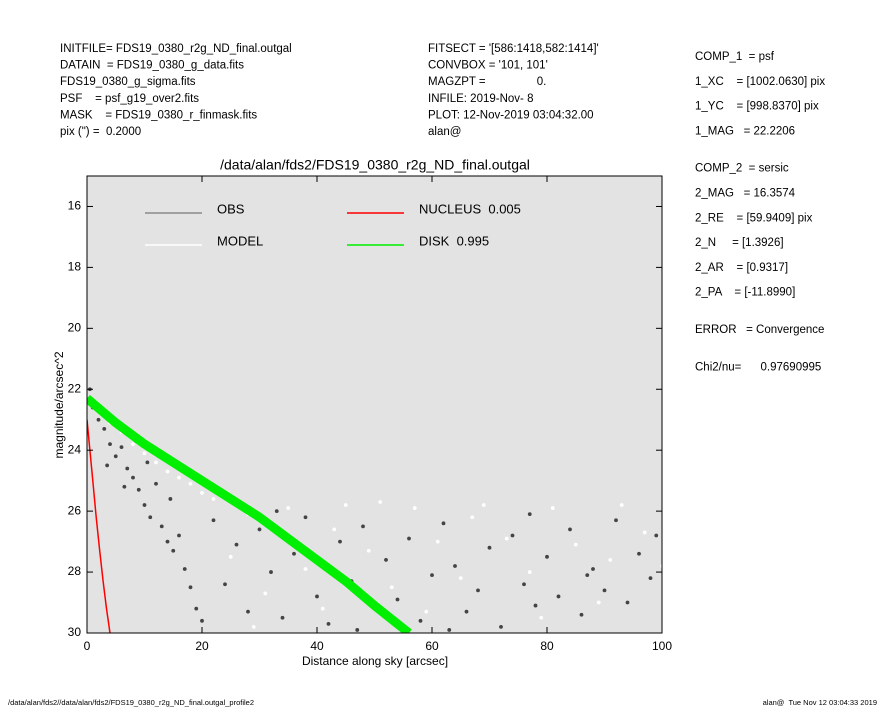  I want to click on x-tick-label: 60, so click(432, 646).